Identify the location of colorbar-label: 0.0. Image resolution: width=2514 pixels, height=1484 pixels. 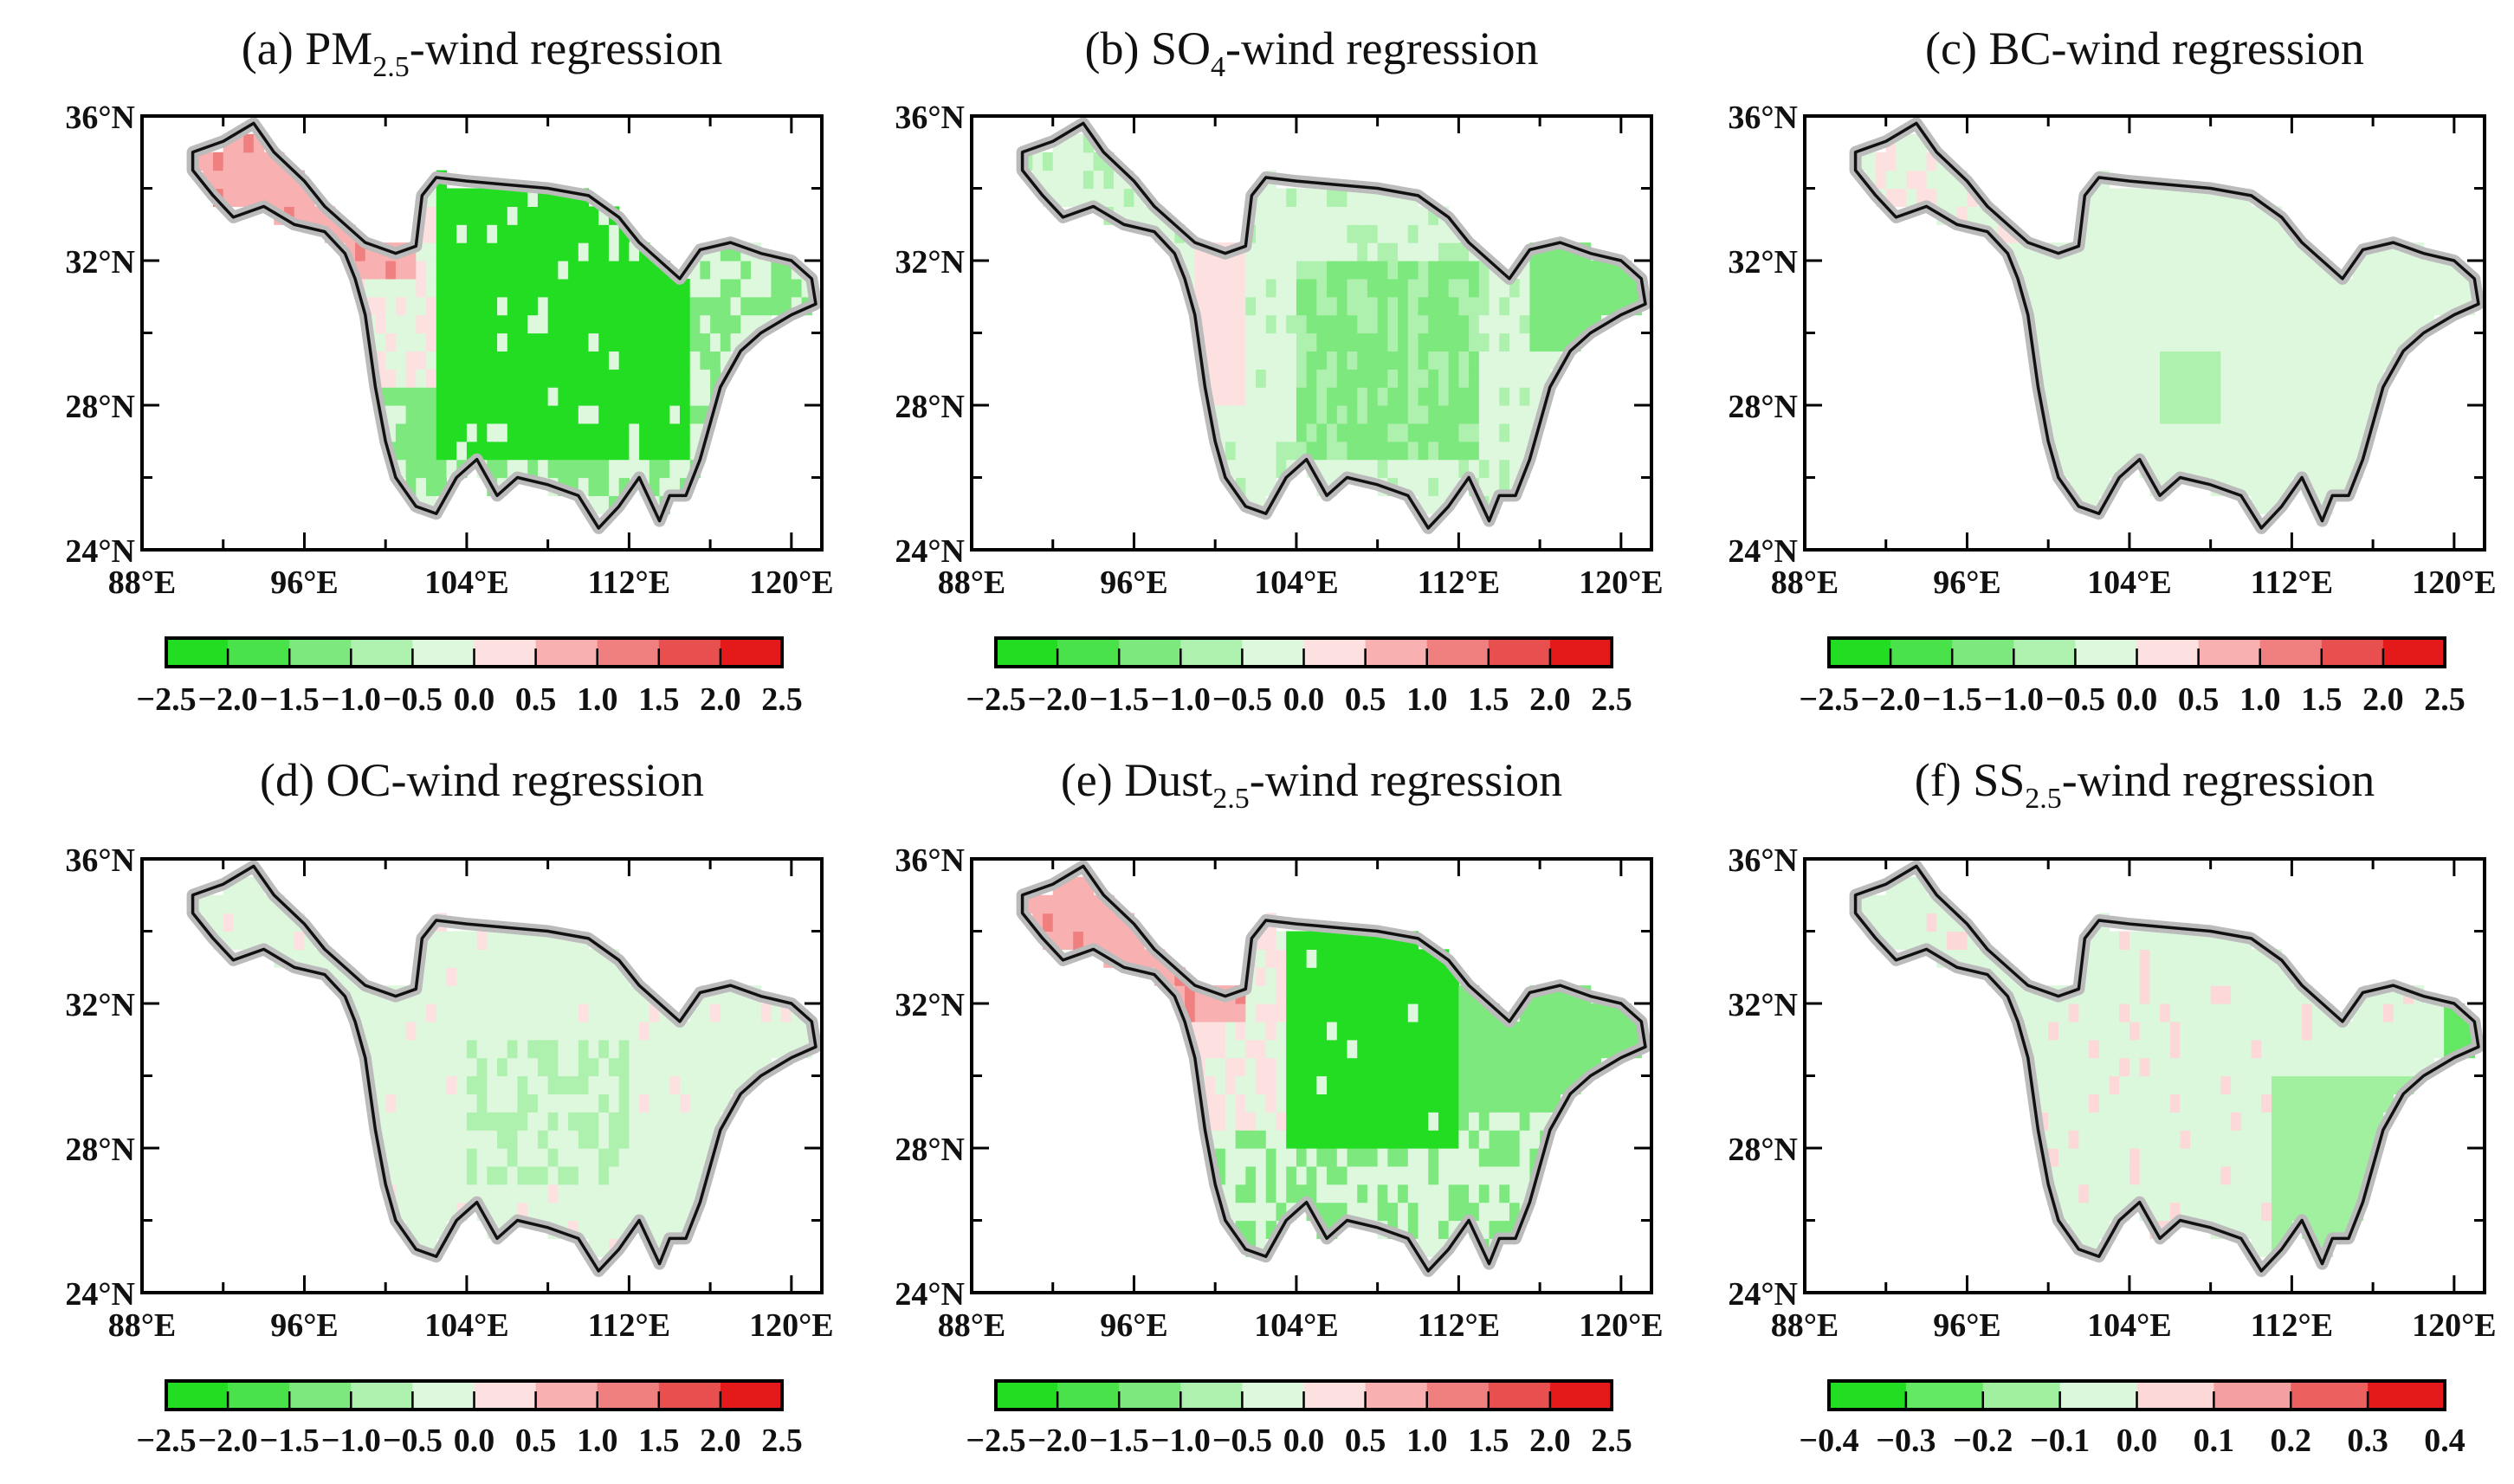
(2137, 699).